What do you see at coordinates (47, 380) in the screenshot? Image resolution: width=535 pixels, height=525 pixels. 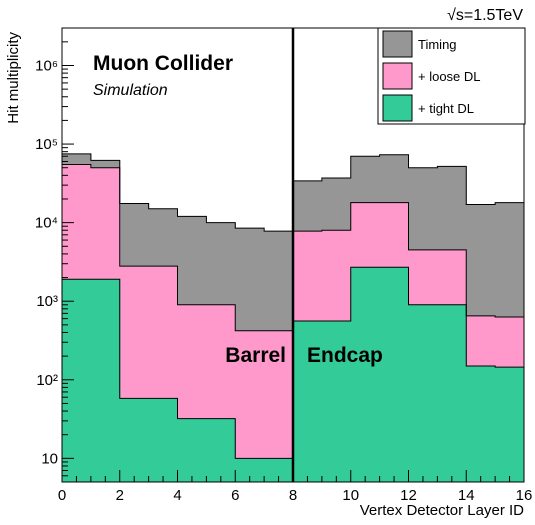 I see `y-tick-label: 10²` at bounding box center [47, 380].